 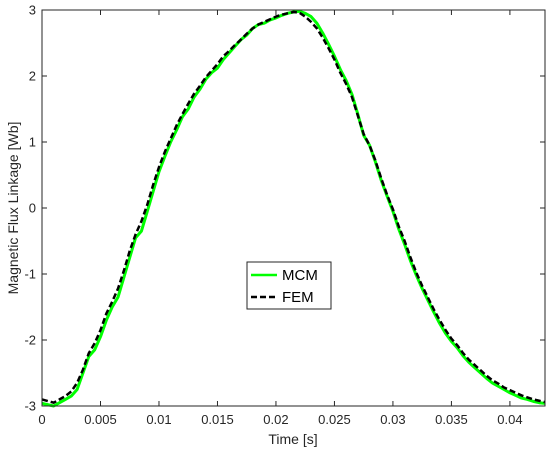 I want to click on y-tick-label: 0, so click(x=32, y=208).